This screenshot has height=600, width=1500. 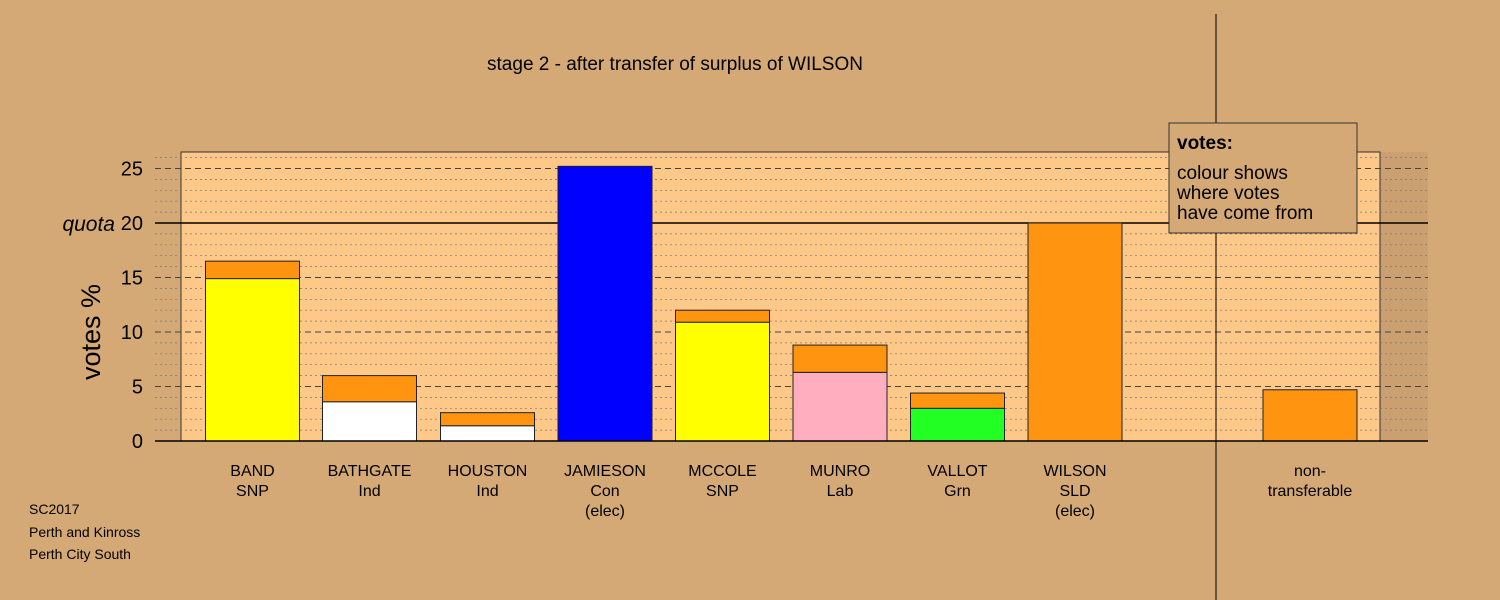 What do you see at coordinates (1310, 491) in the screenshot?
I see `category-party: transferable` at bounding box center [1310, 491].